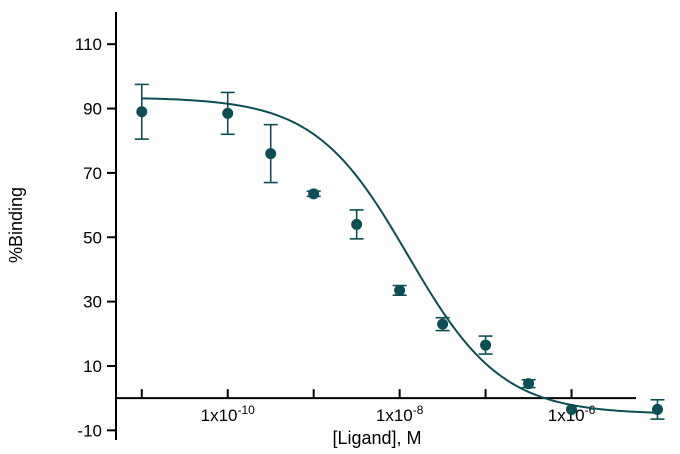 The height and width of the screenshot is (454, 680). What do you see at coordinates (228, 414) in the screenshot?
I see `x-tick-label: 1x10⁻¹⁰` at bounding box center [228, 414].